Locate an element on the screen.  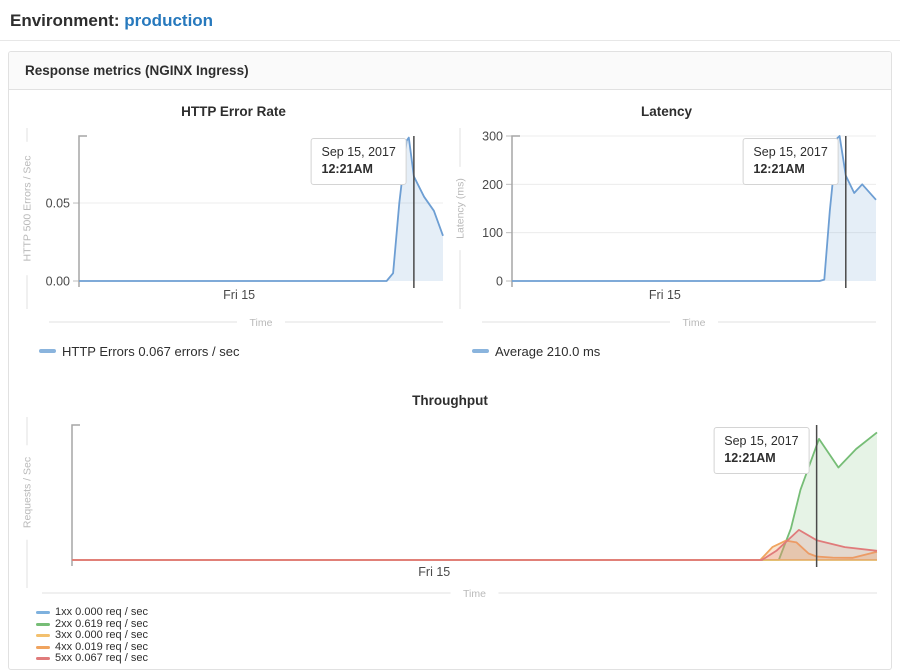
legend-label: 2xx 0.619 req / sec is located at coordinates (101, 623).